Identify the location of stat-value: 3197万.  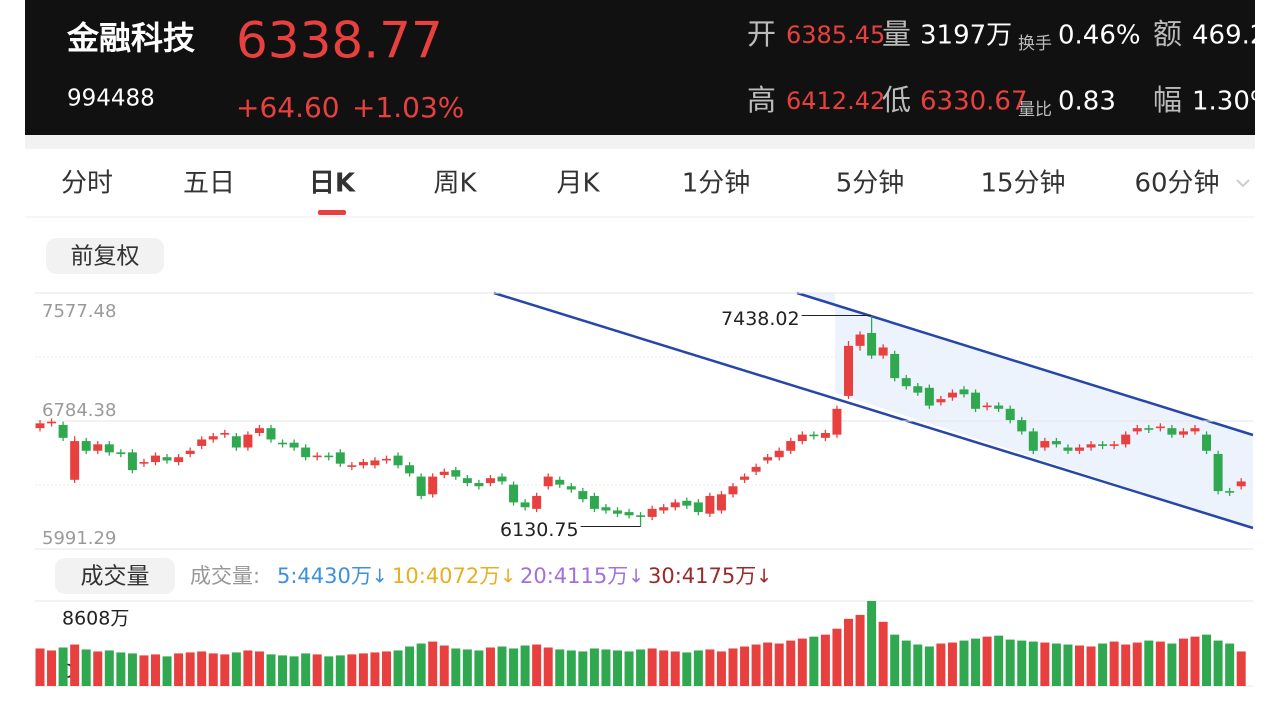
(966, 36).